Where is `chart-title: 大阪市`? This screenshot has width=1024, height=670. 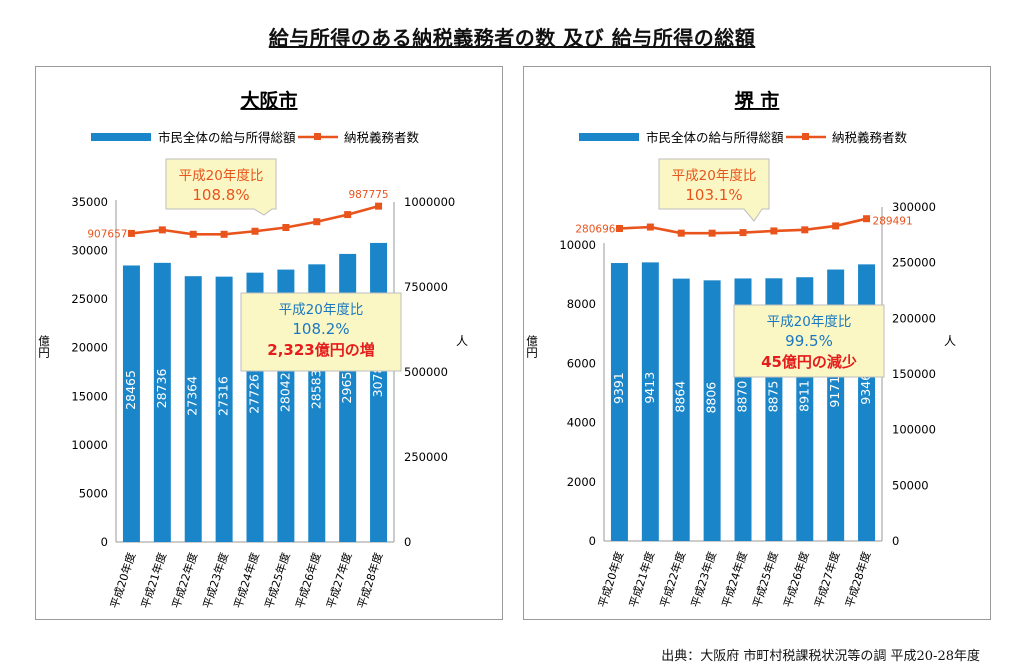 chart-title: 大阪市 is located at coordinates (268, 100).